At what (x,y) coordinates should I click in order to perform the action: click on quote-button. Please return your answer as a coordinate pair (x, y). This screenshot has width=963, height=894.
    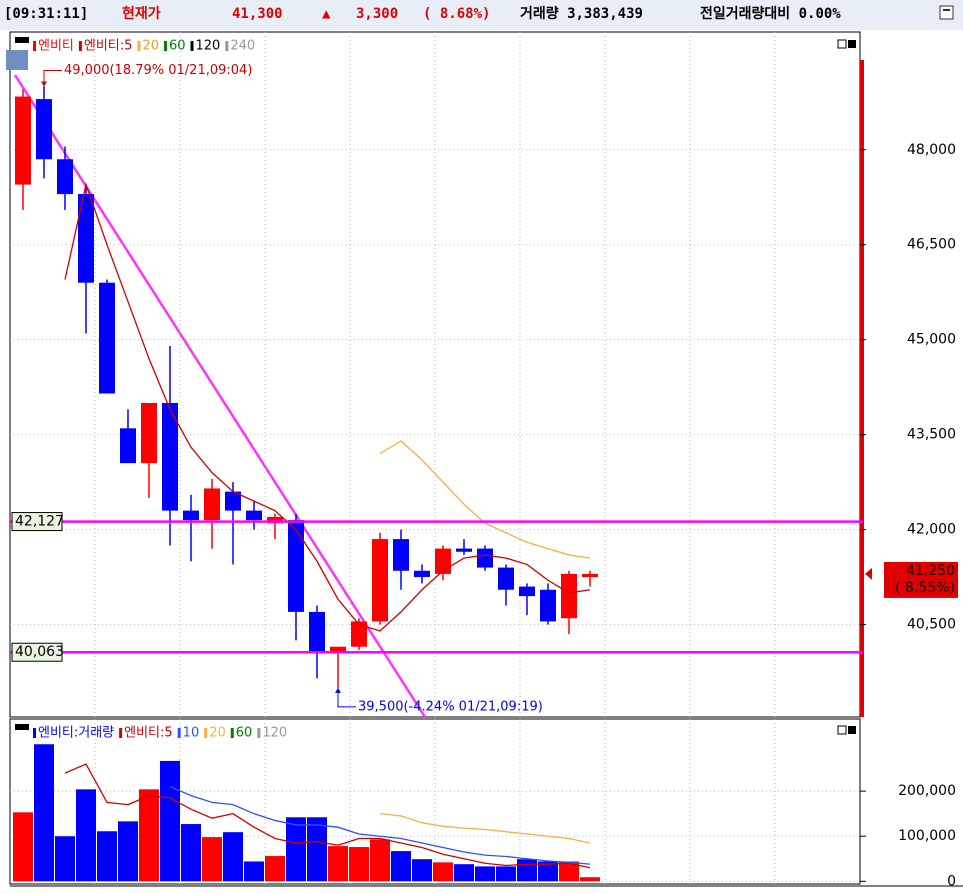
    Looking at the image, I should click on (17, 60).